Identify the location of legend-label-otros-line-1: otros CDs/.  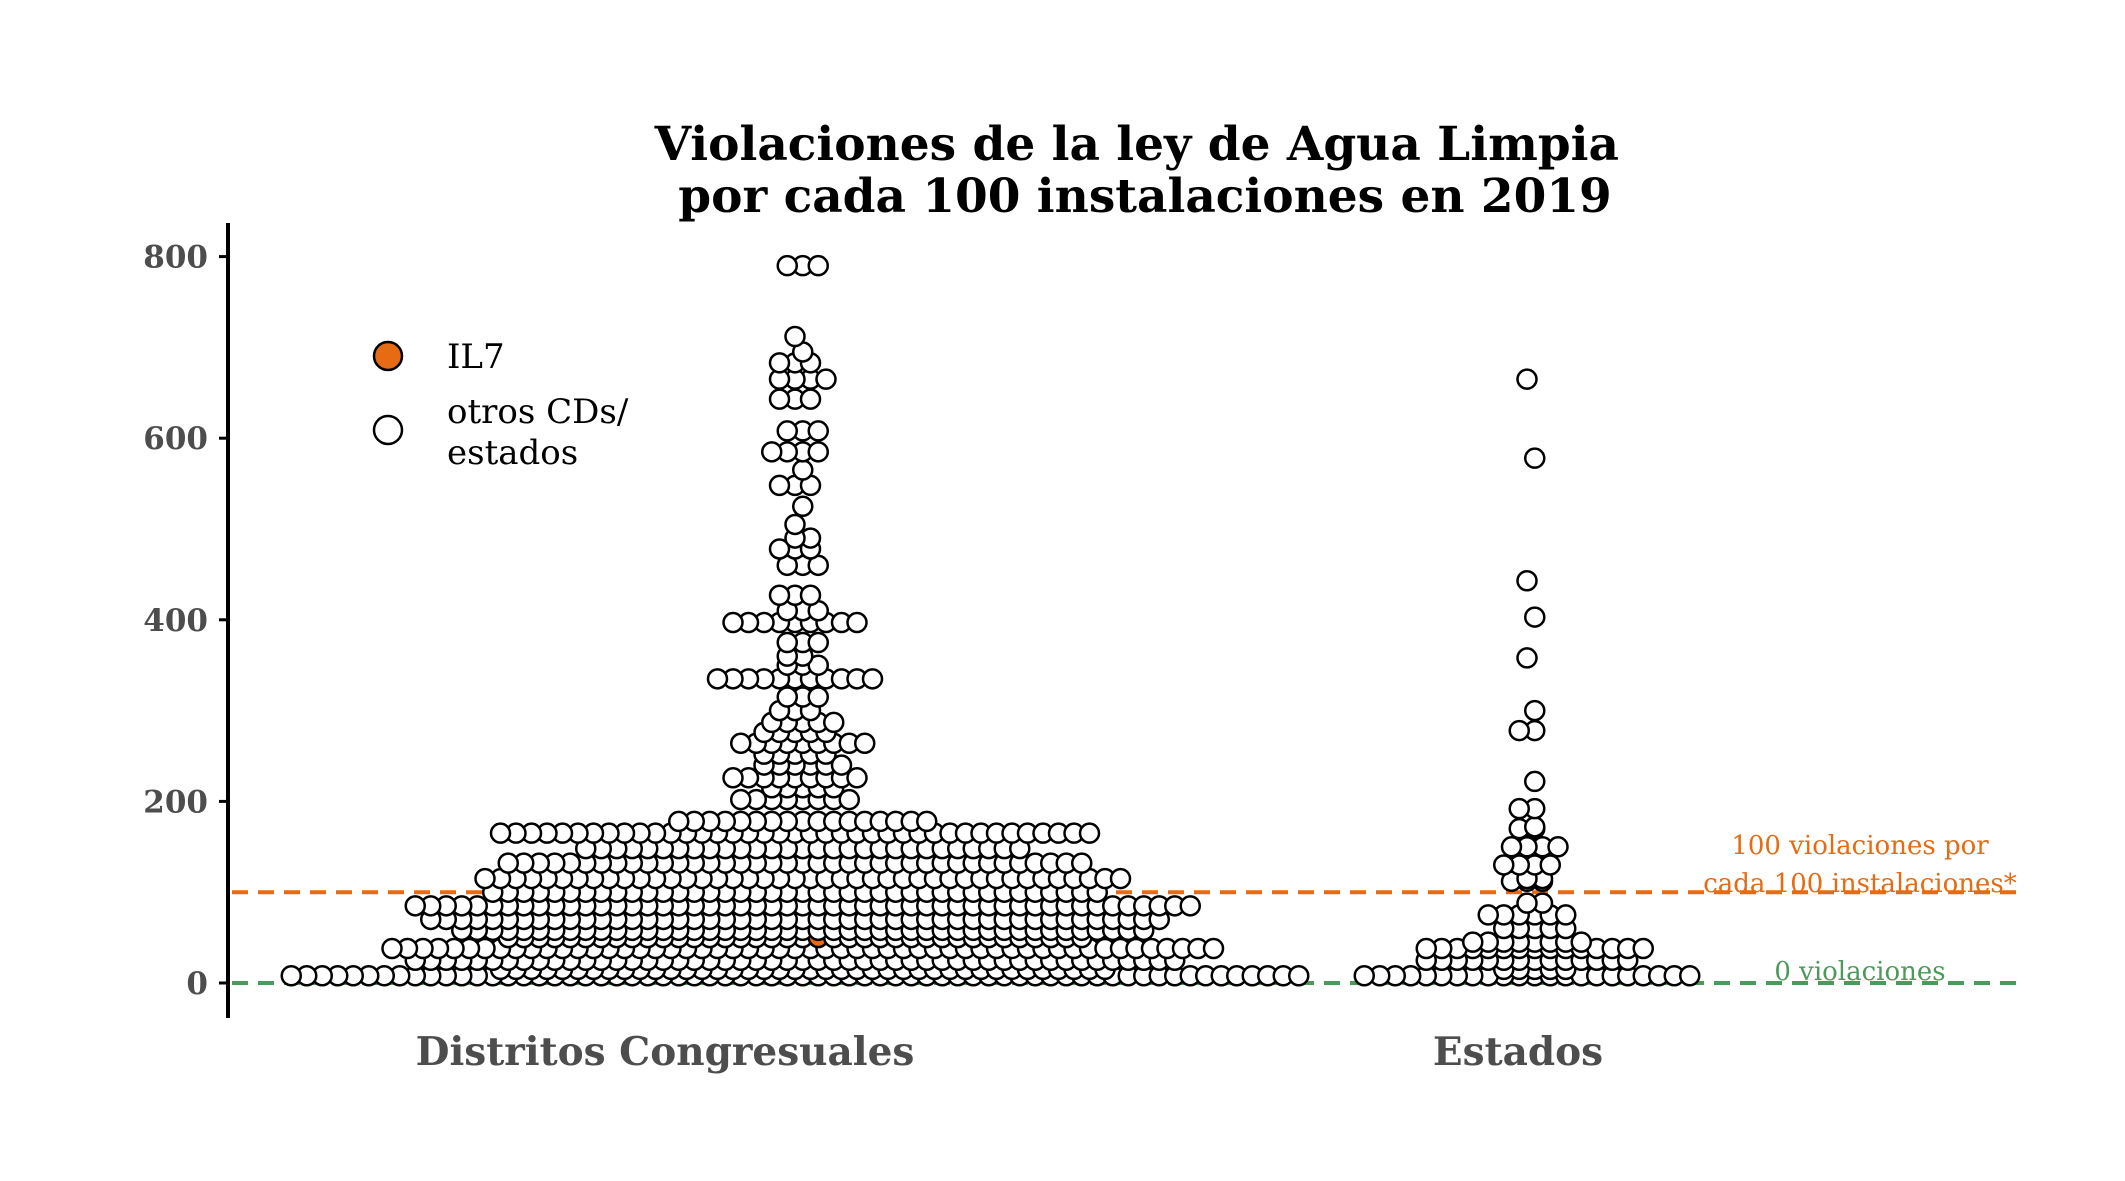
(538, 412).